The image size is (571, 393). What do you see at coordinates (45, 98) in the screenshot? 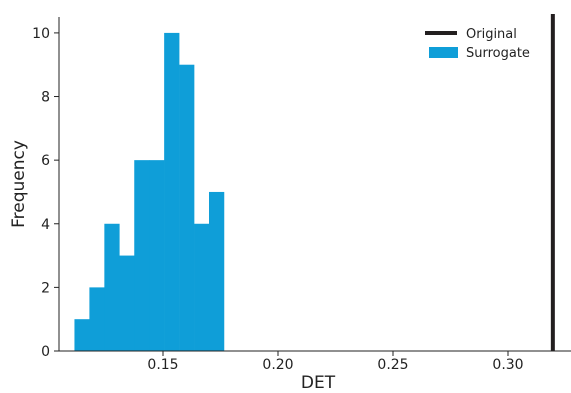
I see `y-tick-label: 8` at bounding box center [45, 98].